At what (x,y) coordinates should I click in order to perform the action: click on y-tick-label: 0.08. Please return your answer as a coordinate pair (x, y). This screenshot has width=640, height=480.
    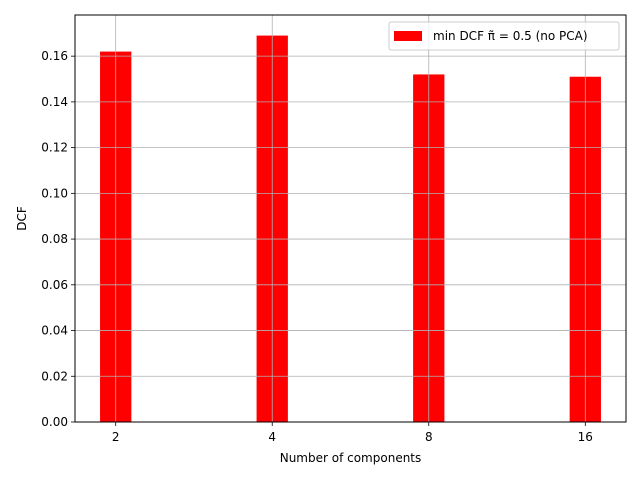
    Looking at the image, I should click on (54, 239).